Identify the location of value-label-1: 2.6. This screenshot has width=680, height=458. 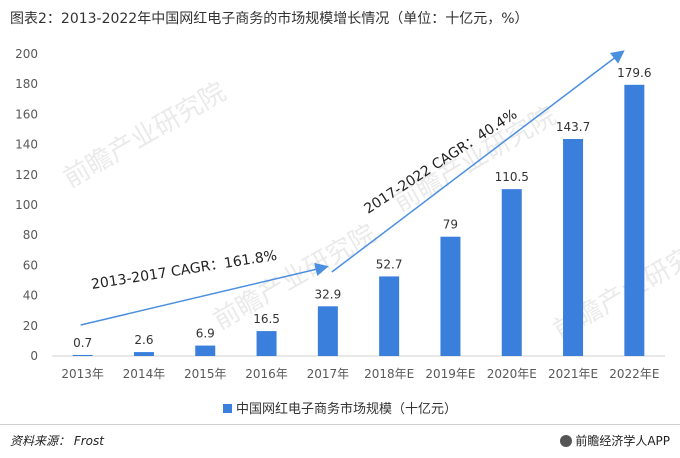
(143, 340).